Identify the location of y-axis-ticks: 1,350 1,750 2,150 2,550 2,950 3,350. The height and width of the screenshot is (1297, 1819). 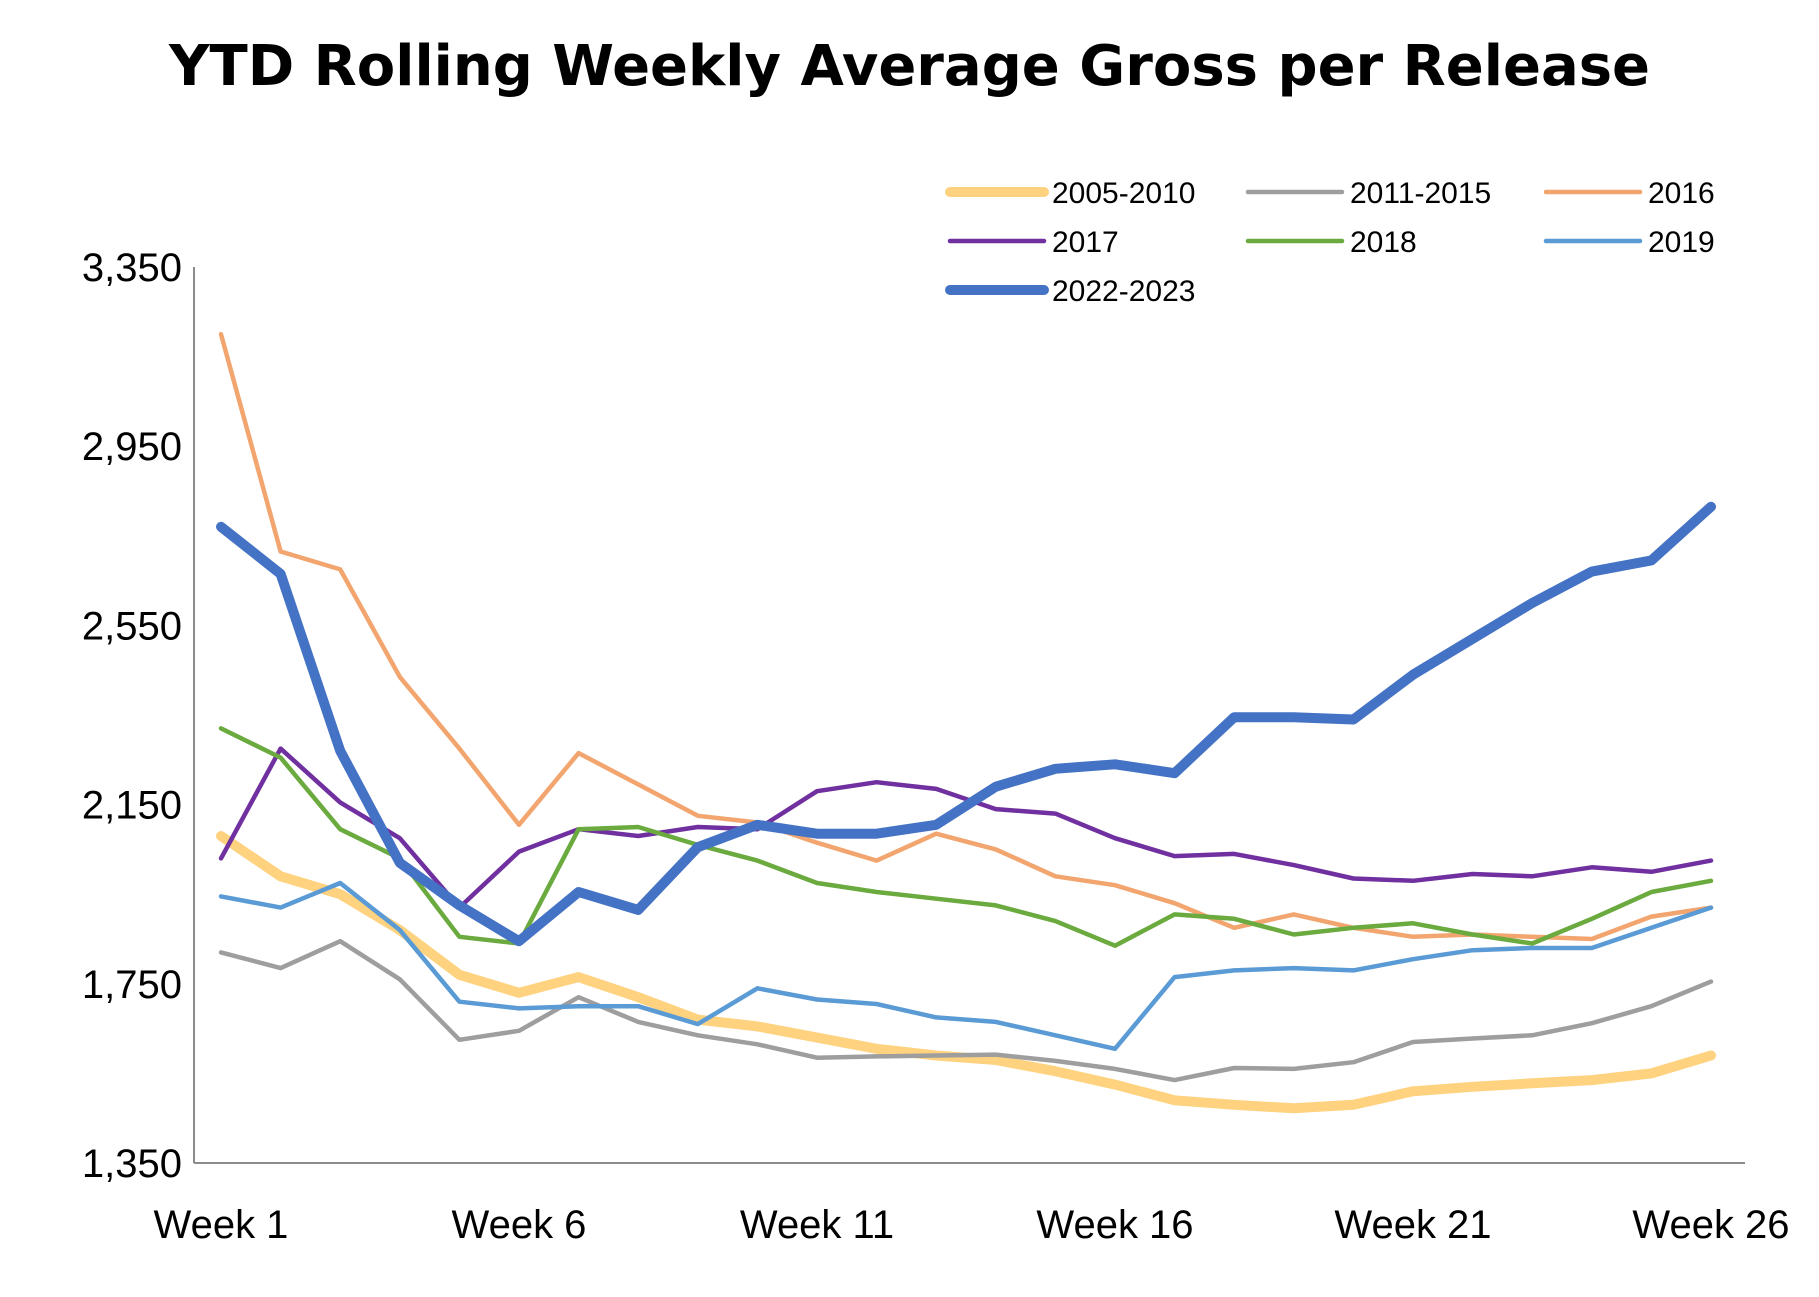
(132, 716).